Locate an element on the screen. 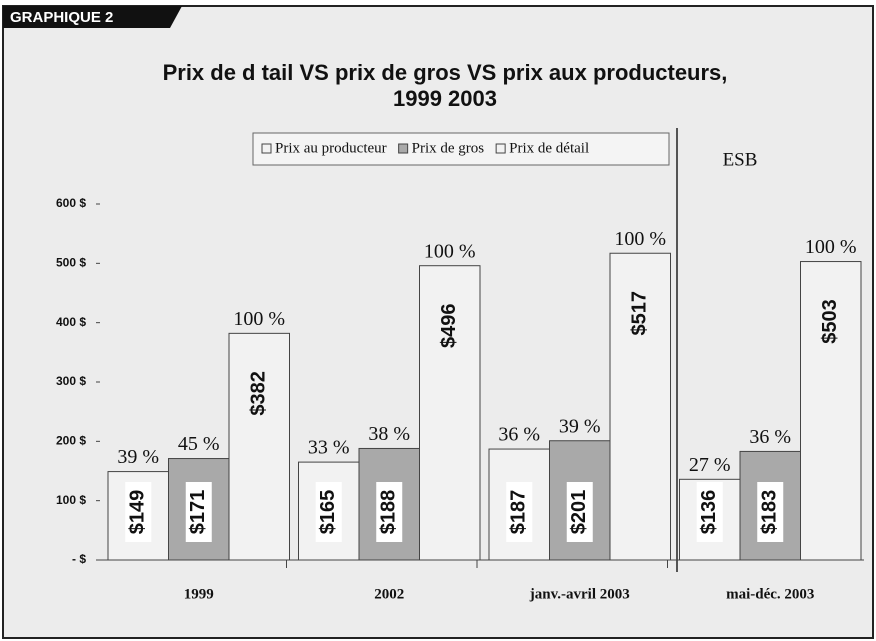 Image resolution: width=876 pixels, height=641 pixels. x-tick-label: 1999 is located at coordinates (199, 594).